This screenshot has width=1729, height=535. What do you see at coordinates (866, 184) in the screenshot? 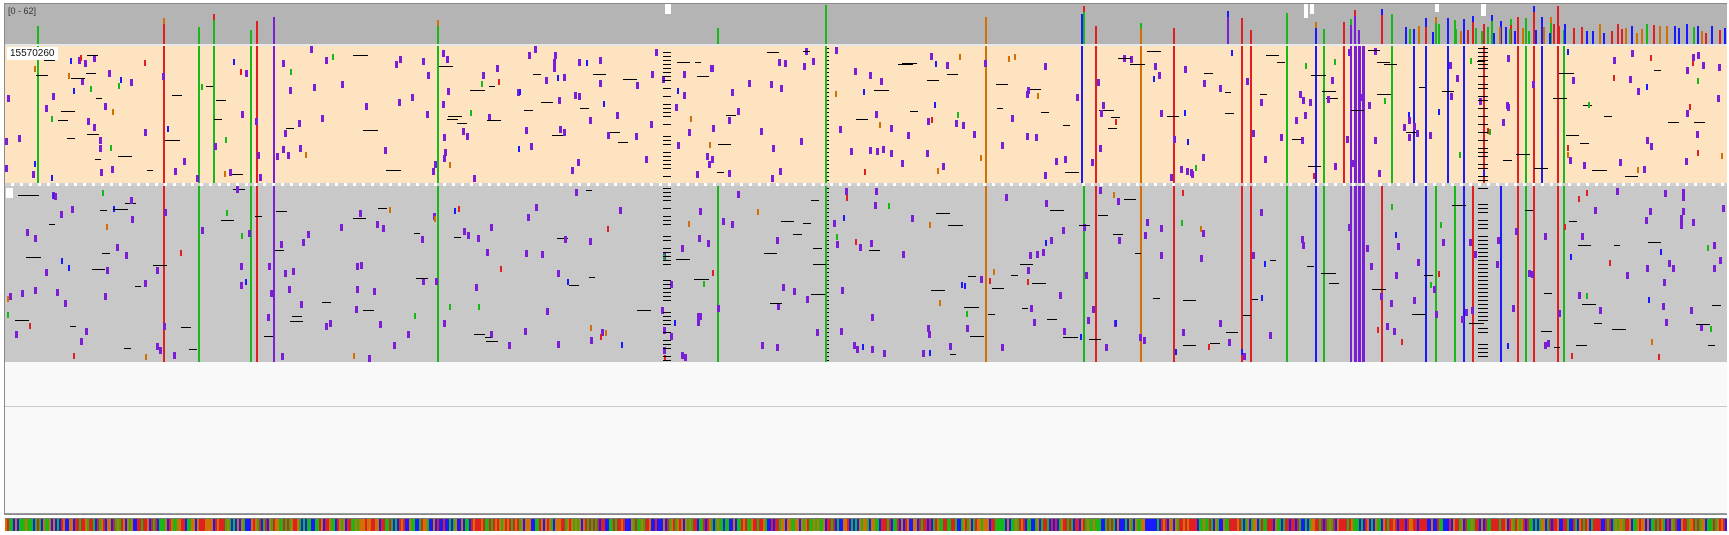
I see `read-group-divider` at bounding box center [866, 184].